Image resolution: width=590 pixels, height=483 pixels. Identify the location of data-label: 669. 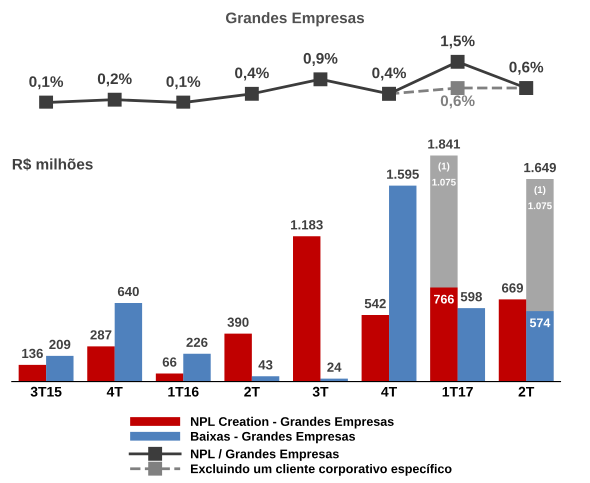
(513, 288).